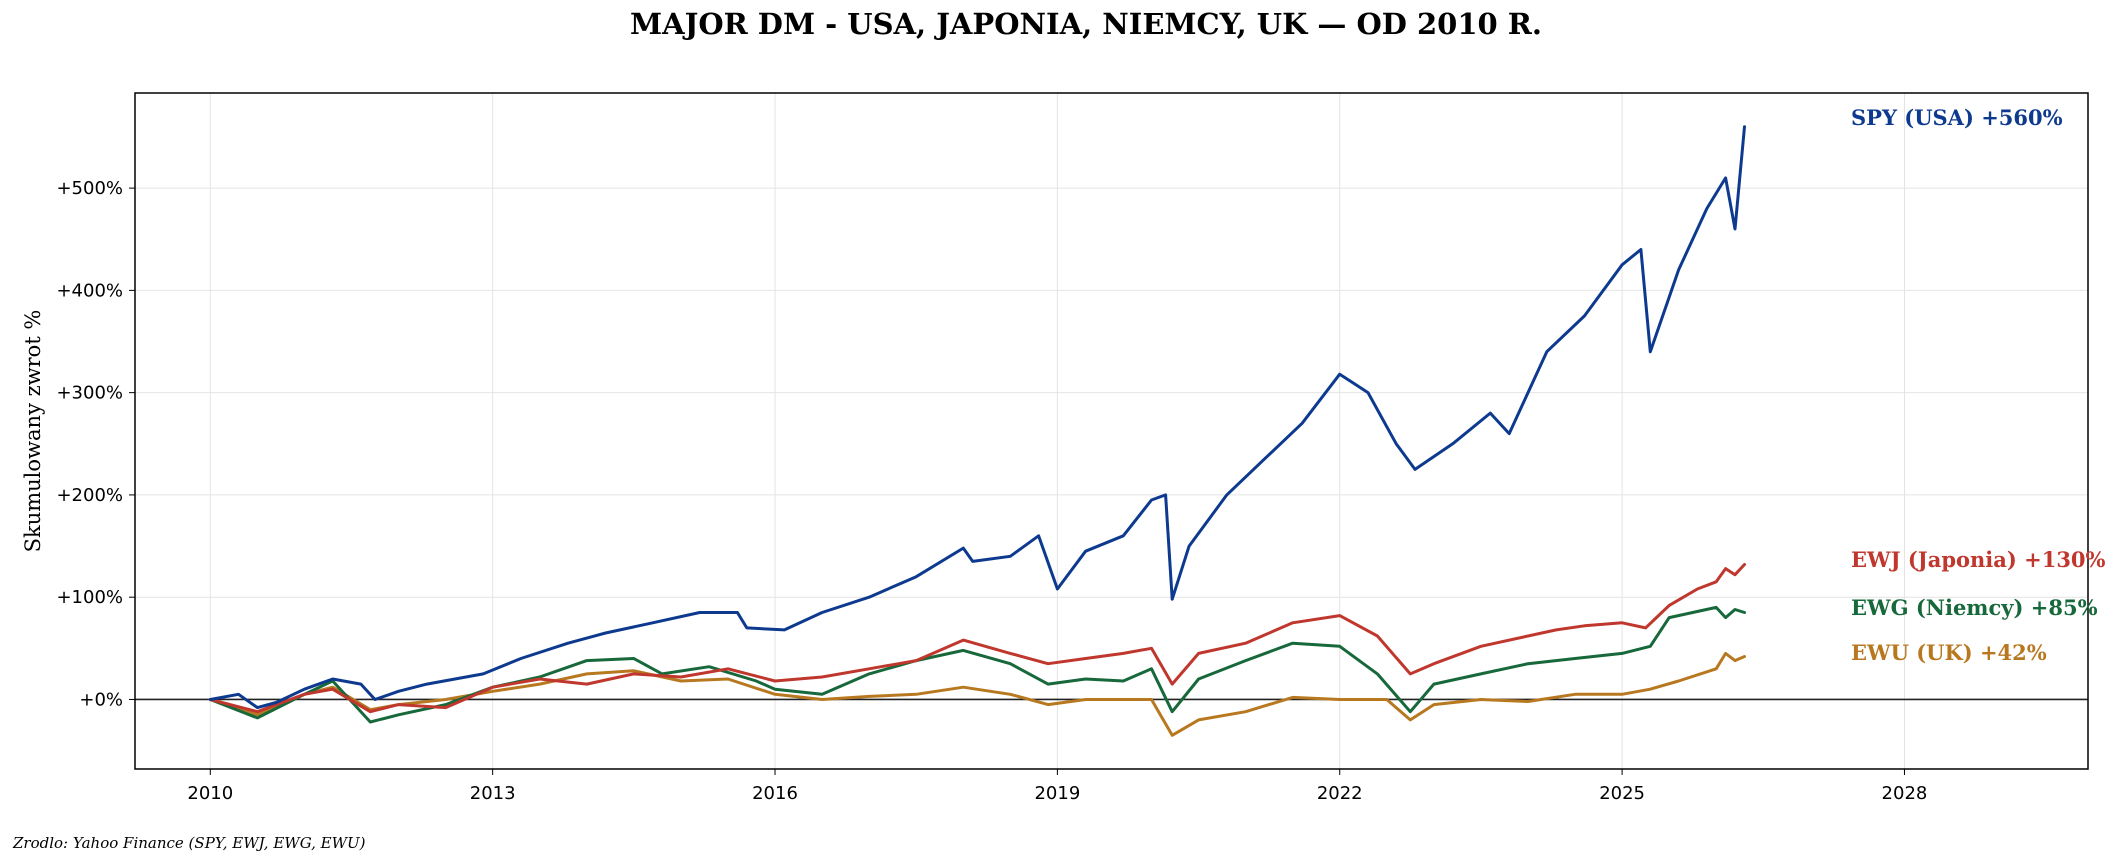  I want to click on series-end-label: SPY (USA) +560%, so click(1957, 117).